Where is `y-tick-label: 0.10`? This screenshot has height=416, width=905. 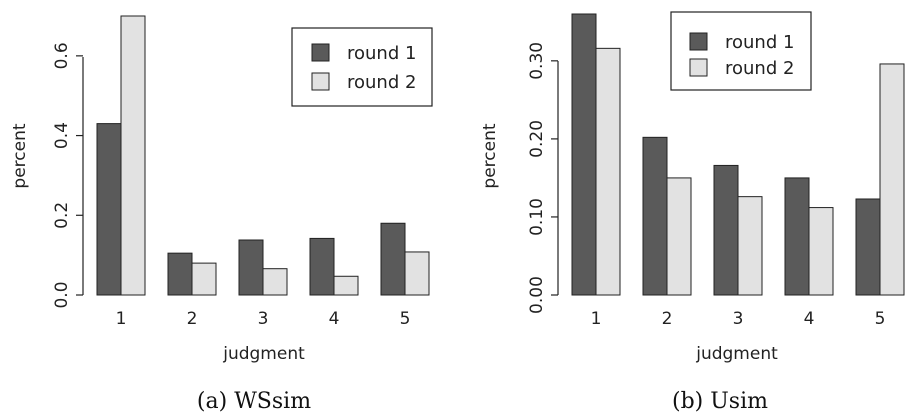
y-tick-label: 0.10 is located at coordinates (537, 217).